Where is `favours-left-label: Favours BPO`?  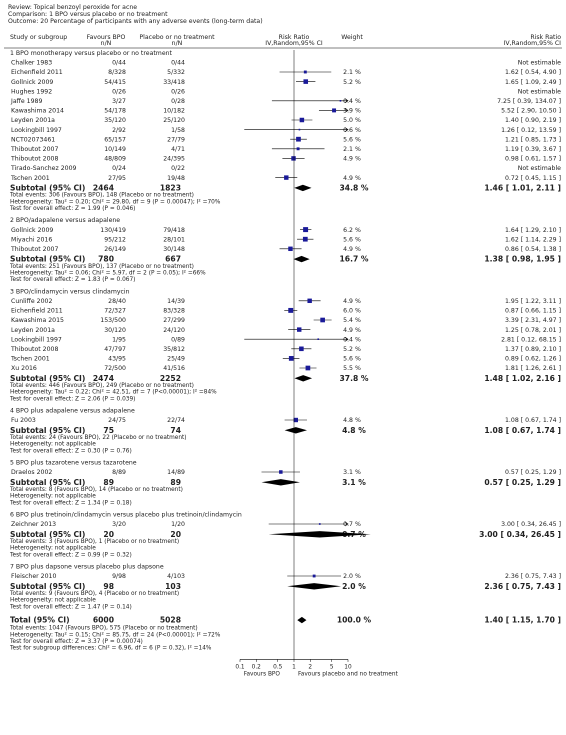
favours-left-label: Favours BPO is located at coordinates (262, 674).